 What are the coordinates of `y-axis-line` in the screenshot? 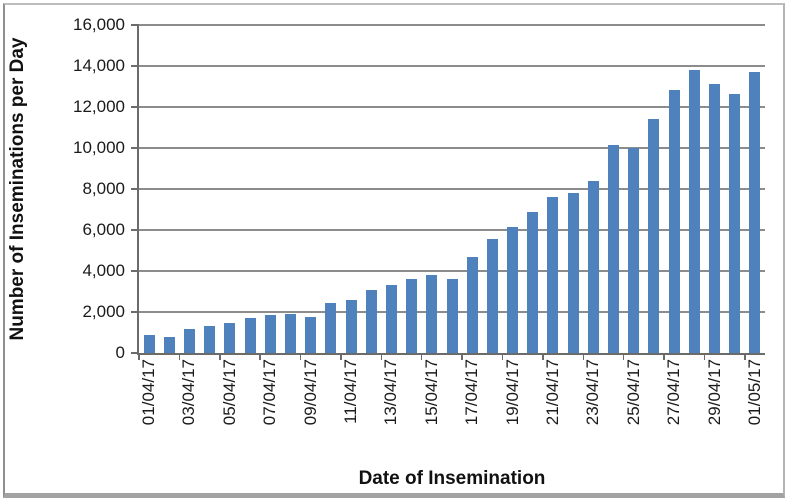 It's located at (138, 189).